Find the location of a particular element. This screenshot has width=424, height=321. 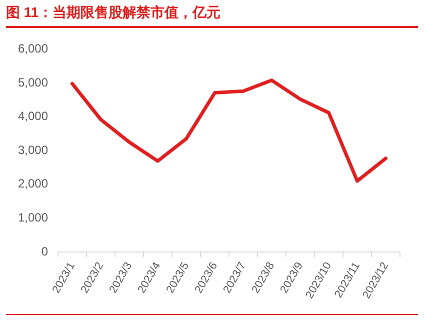

chart-title: 图 11：当期限售股解禁市值，亿元 is located at coordinates (113, 13).